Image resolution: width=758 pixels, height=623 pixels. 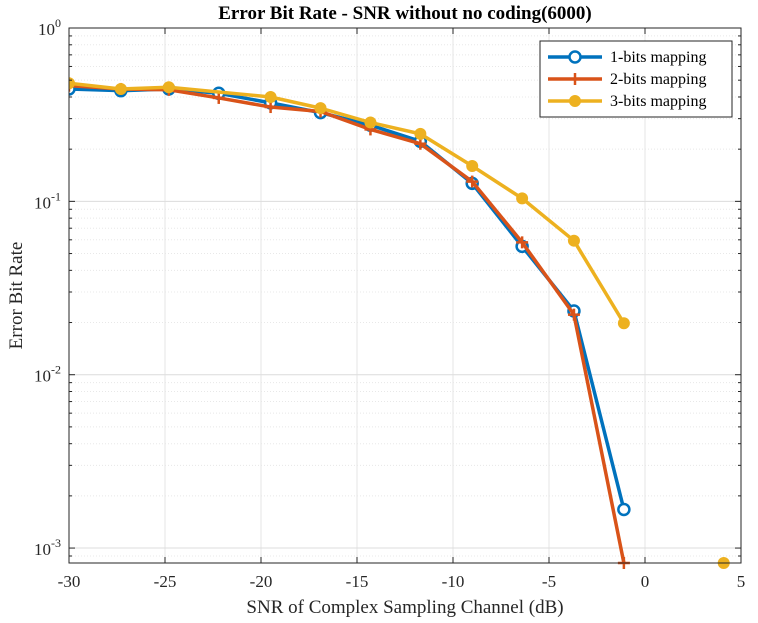 I want to click on y-tick-label: 10⁻¹, so click(x=47, y=200).